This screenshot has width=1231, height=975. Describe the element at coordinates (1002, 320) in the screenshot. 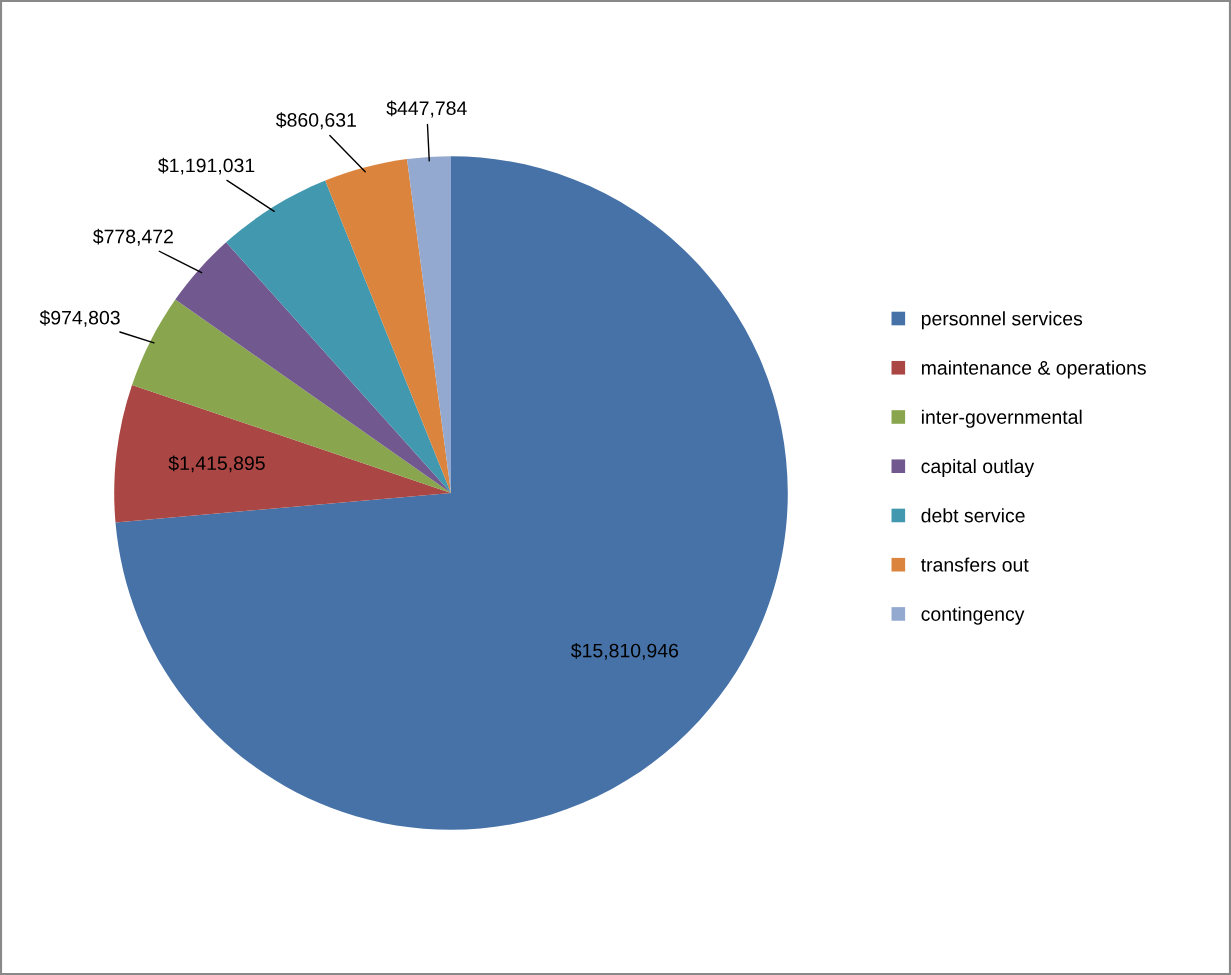

I see `legend-label: personnel services` at that location.